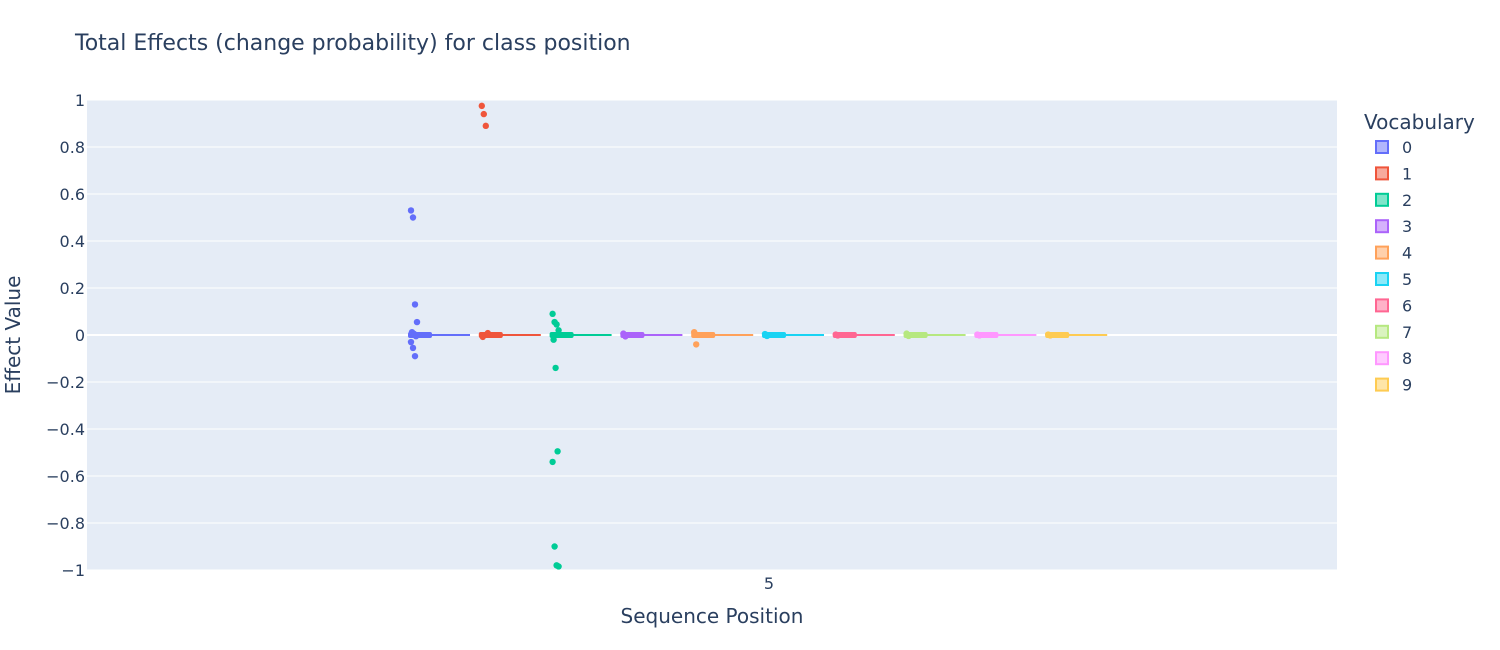  Describe the element at coordinates (72, 288) in the screenshot. I see `y-tick-label: 0.2` at that location.